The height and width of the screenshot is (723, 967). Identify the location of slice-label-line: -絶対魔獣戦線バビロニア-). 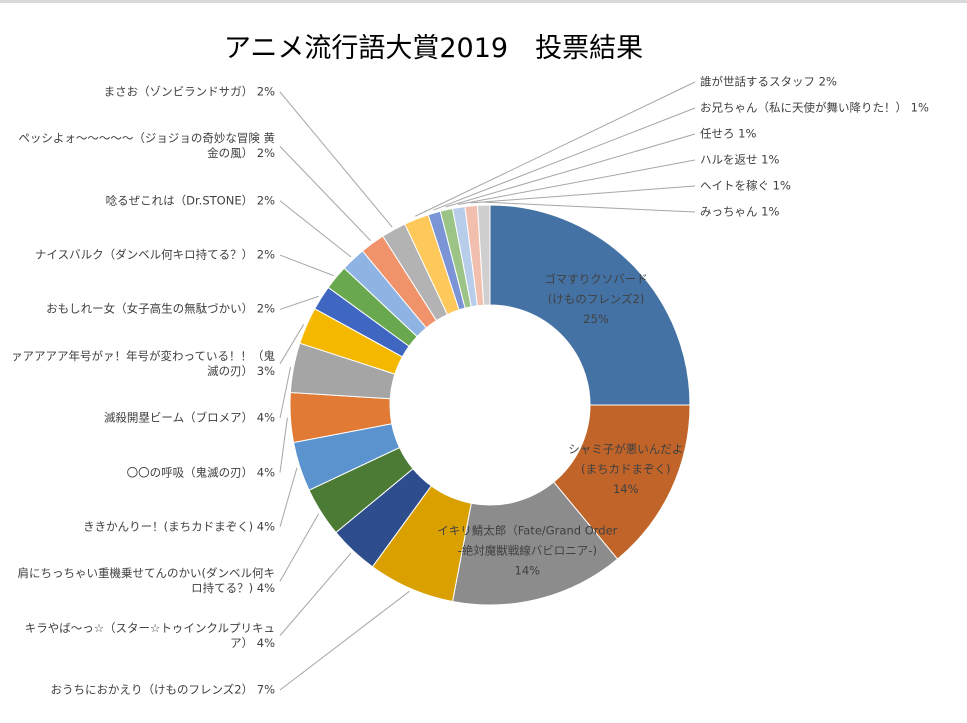
(527, 550).